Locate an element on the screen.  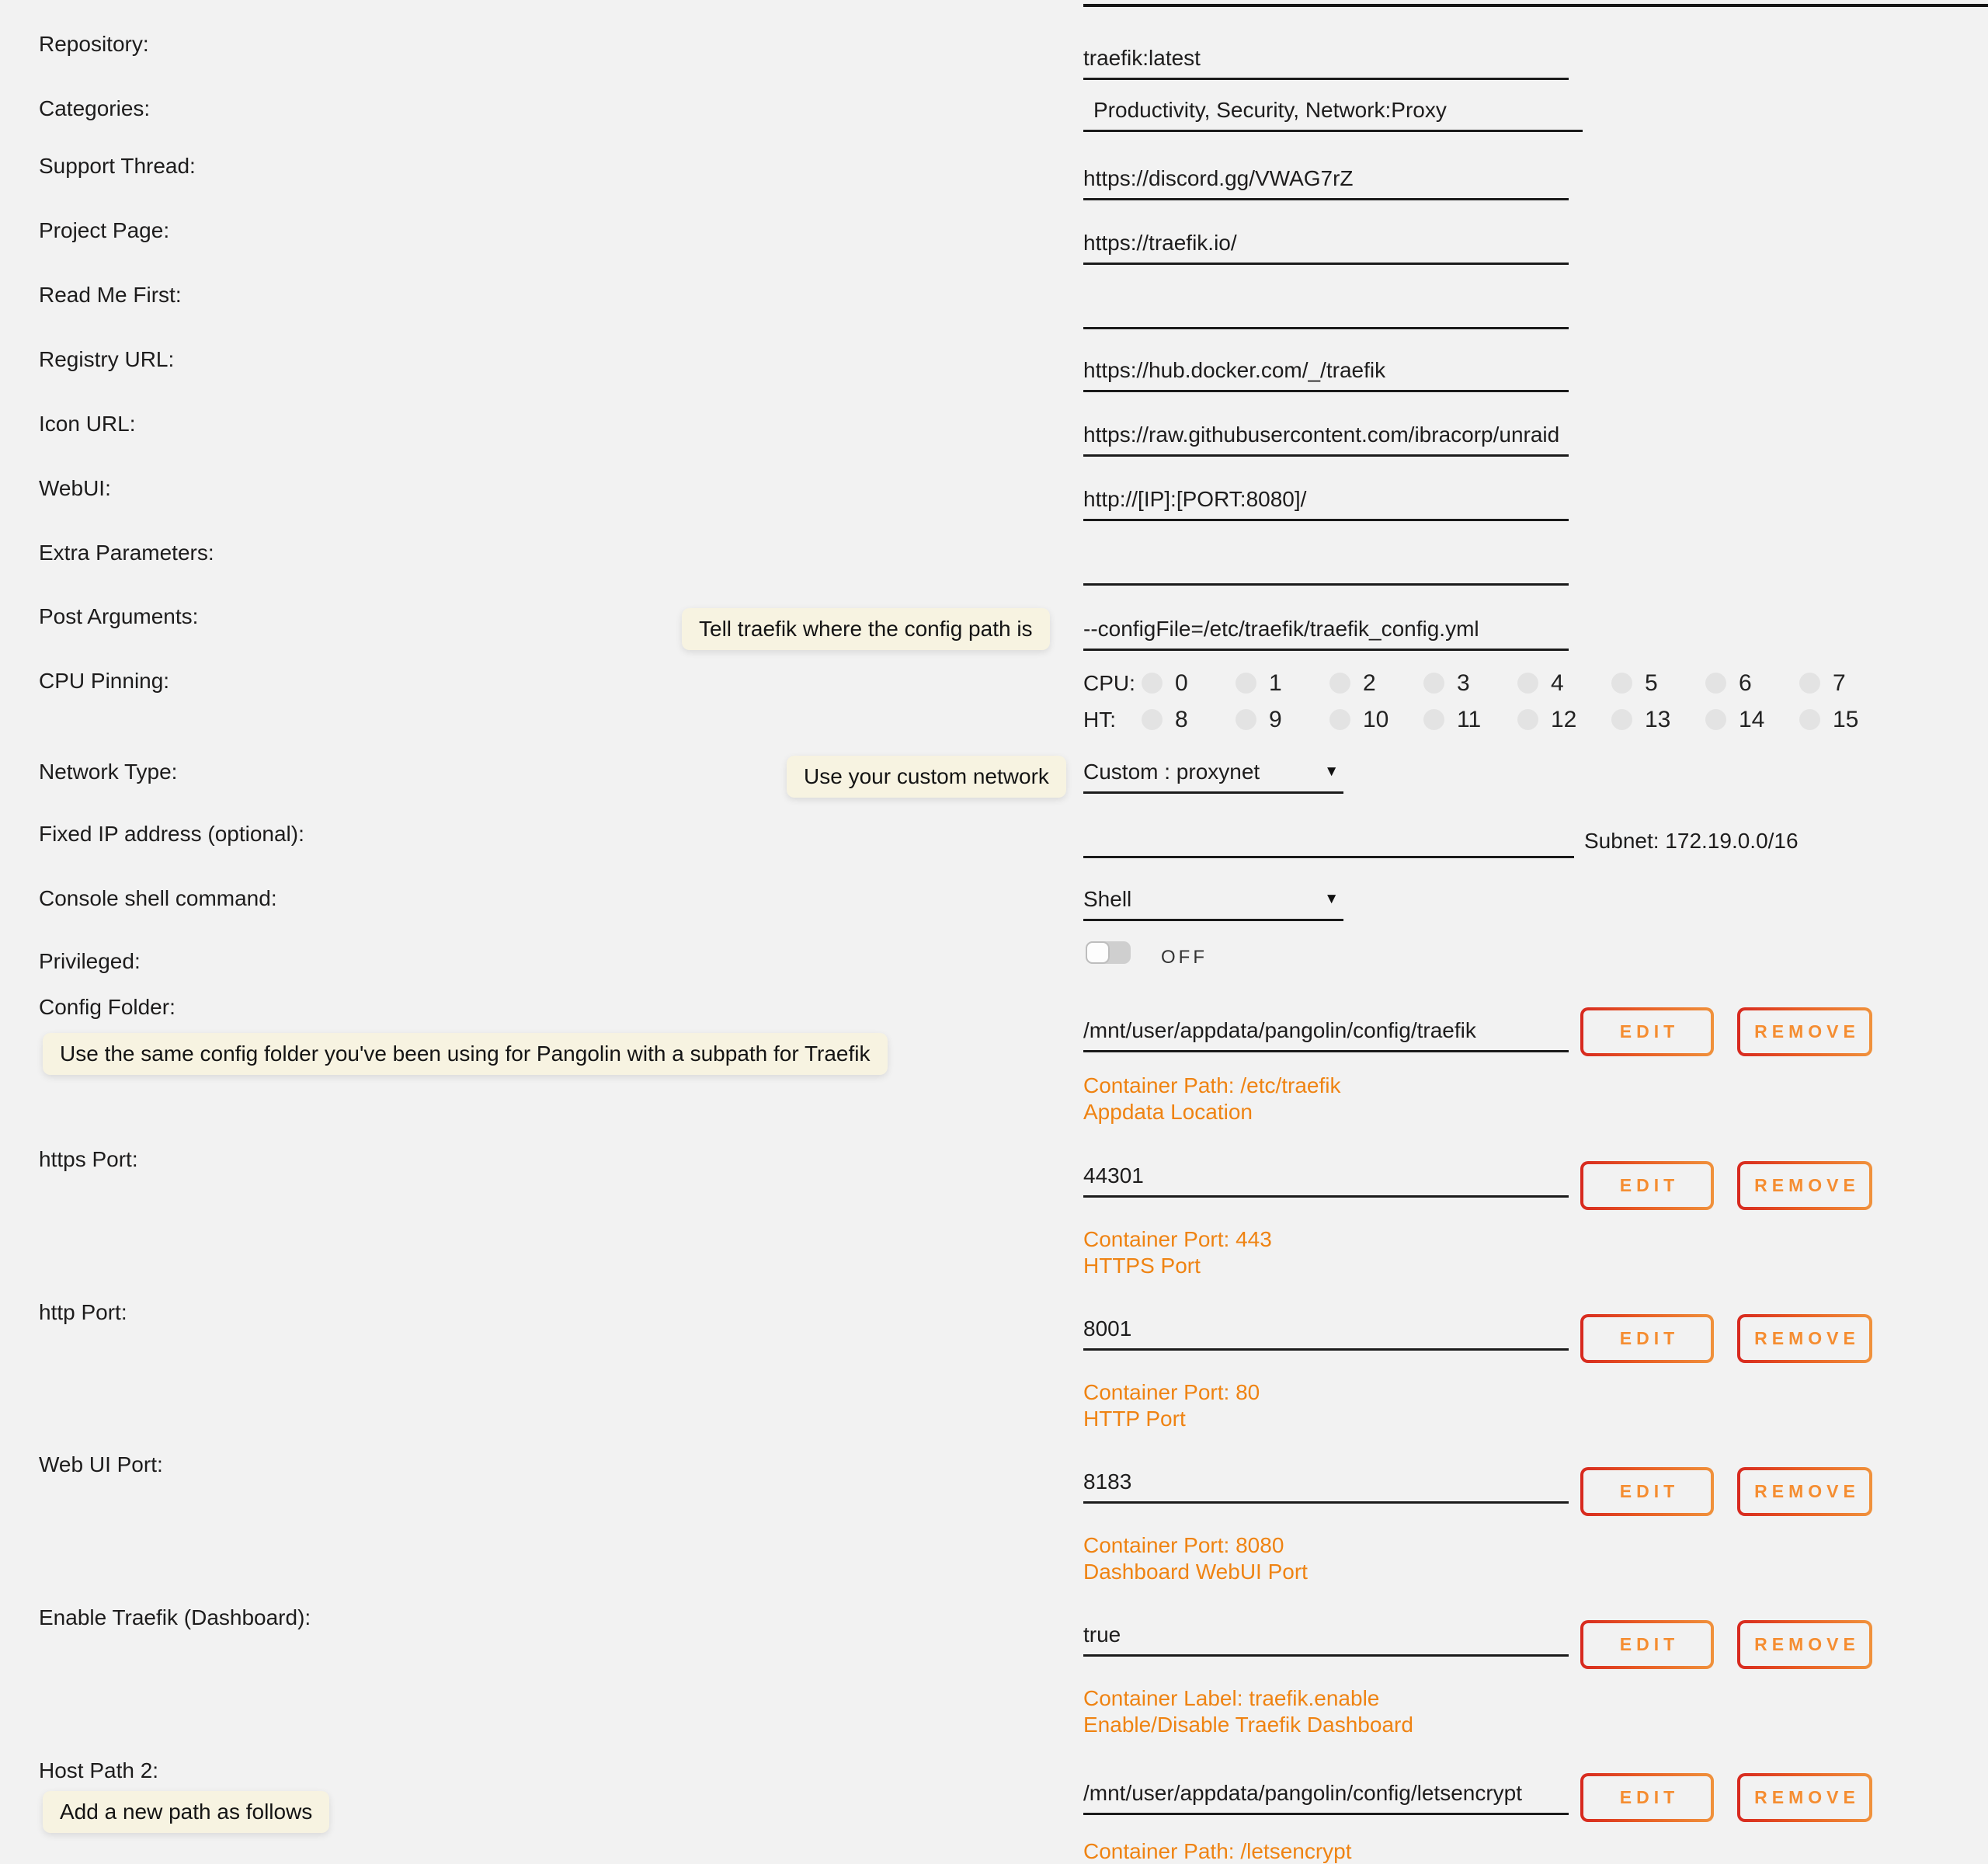
ht-15-checkbox is located at coordinates (1809, 719).